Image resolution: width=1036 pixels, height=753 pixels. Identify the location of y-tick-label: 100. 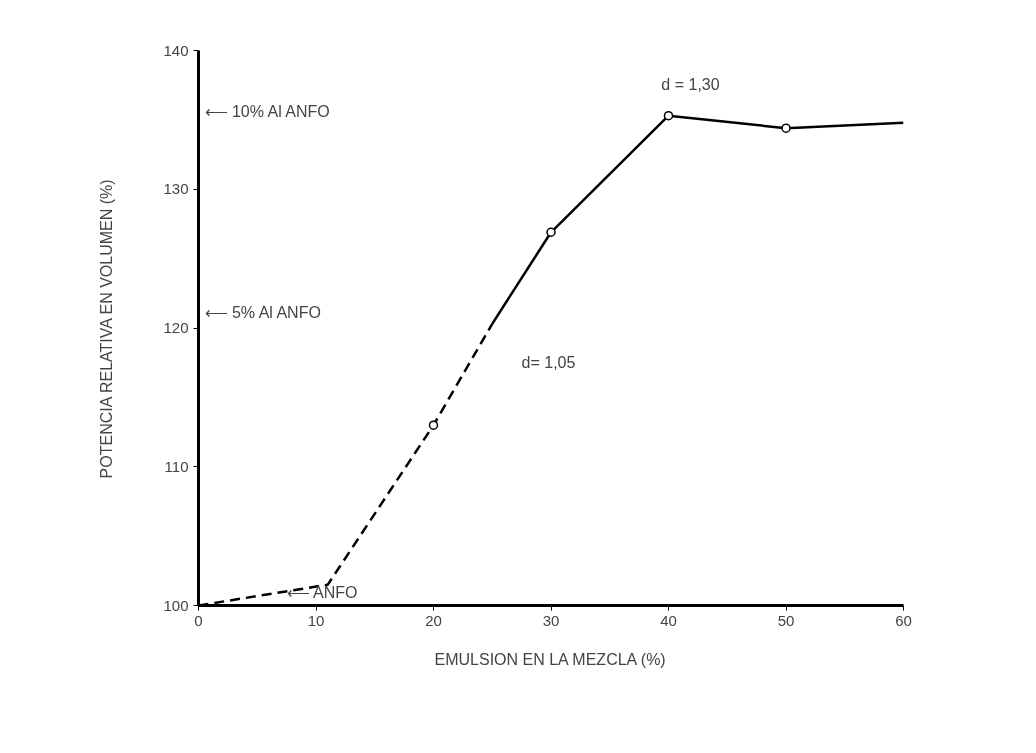
(176, 605).